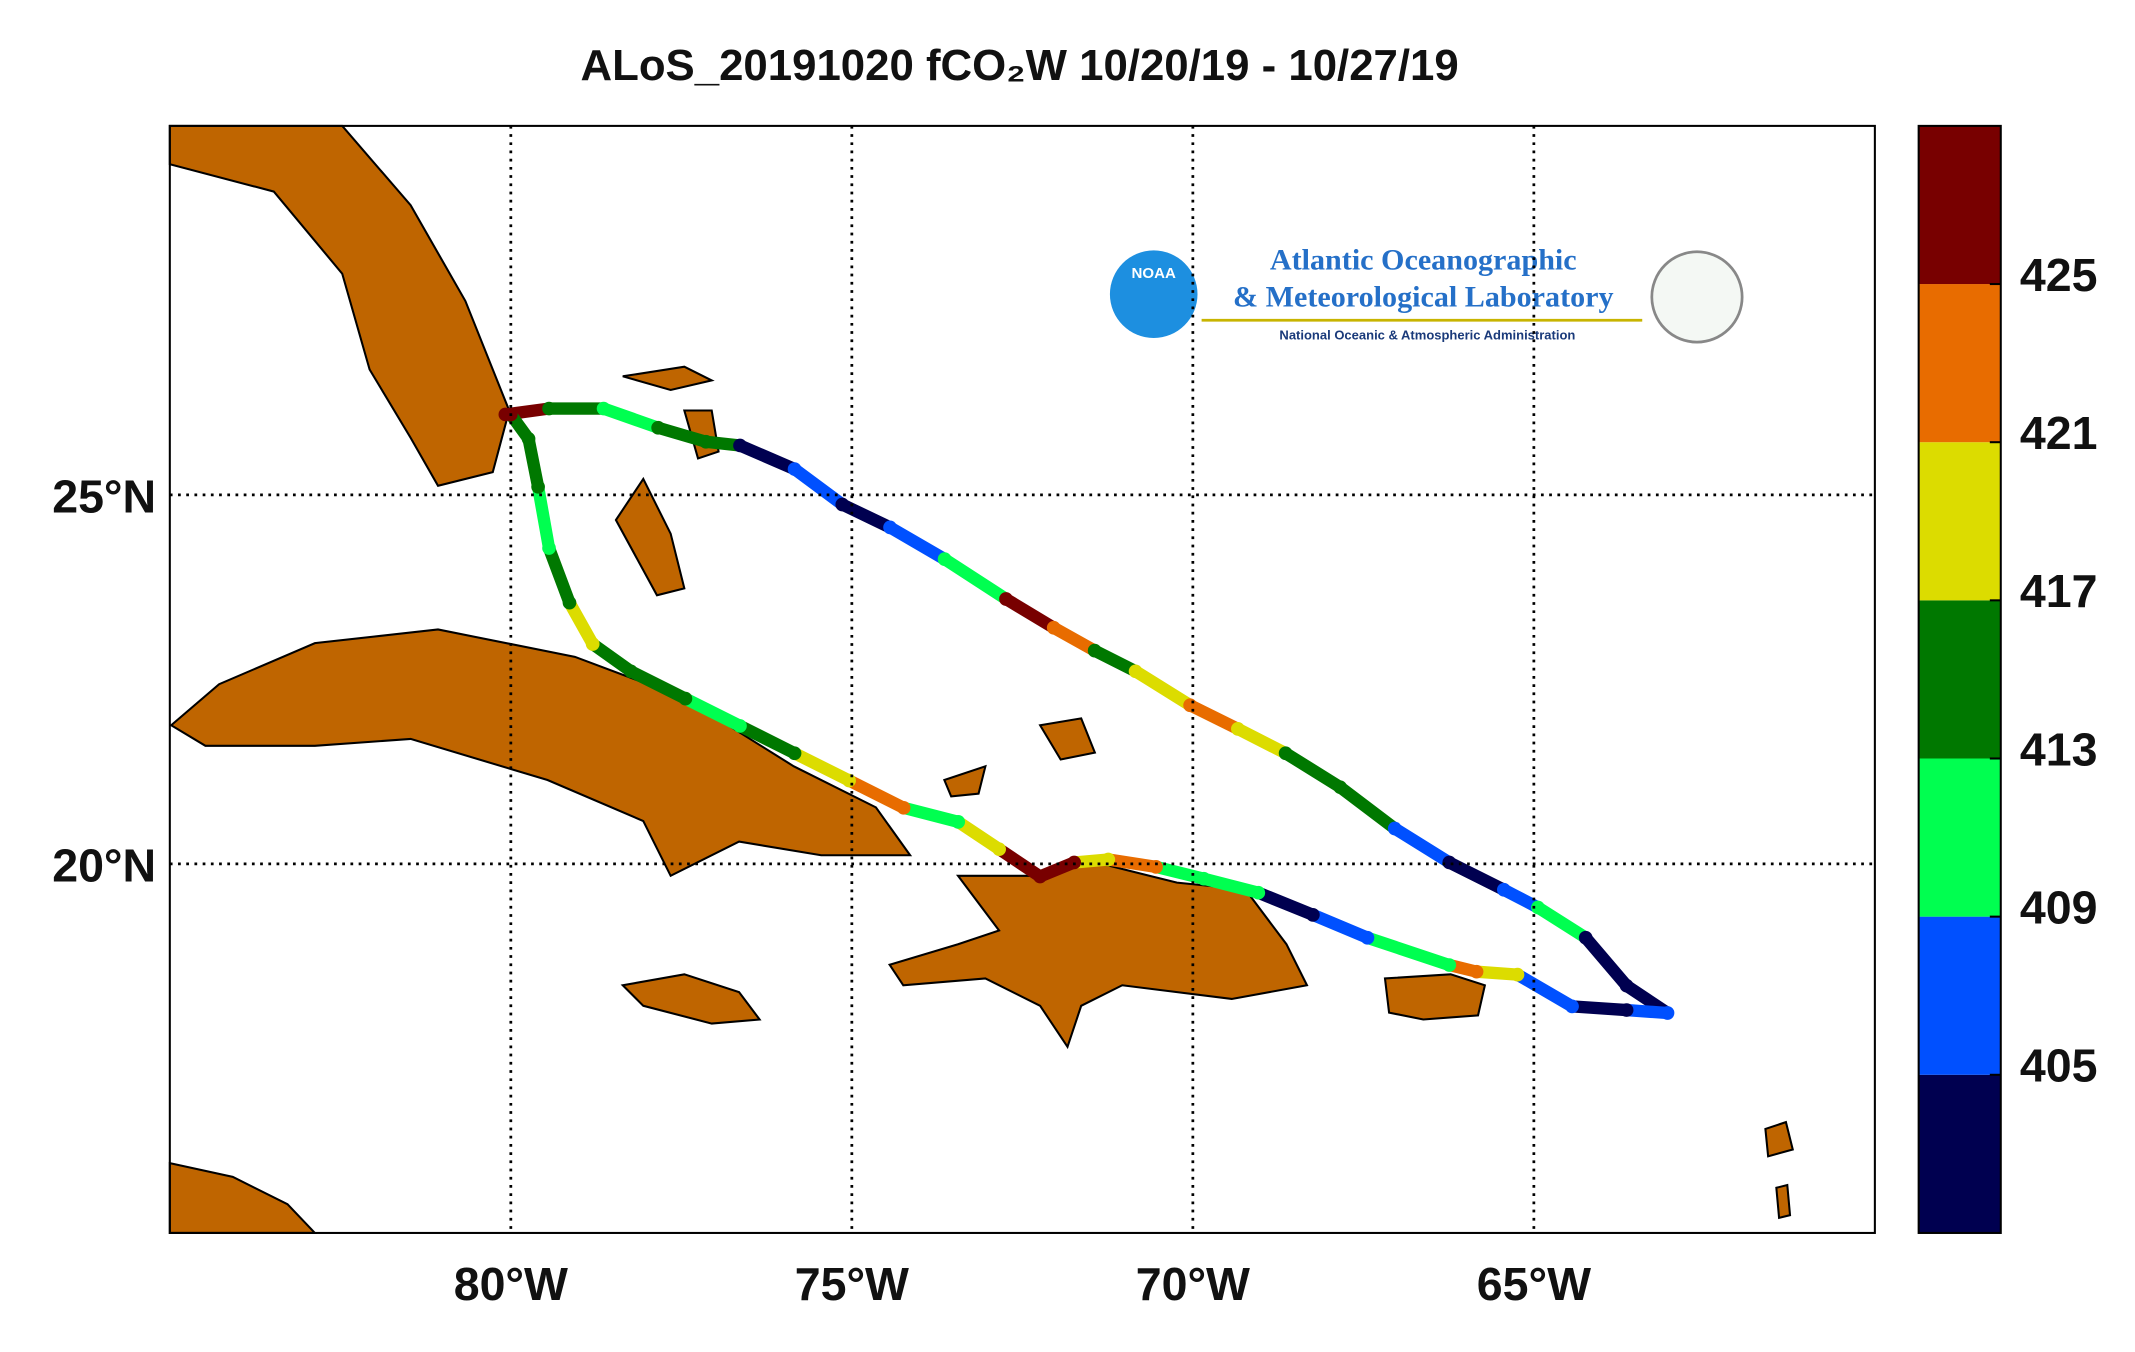 This screenshot has width=2135, height=1352. I want to click on y-tick-label: 20°N, so click(104, 866).